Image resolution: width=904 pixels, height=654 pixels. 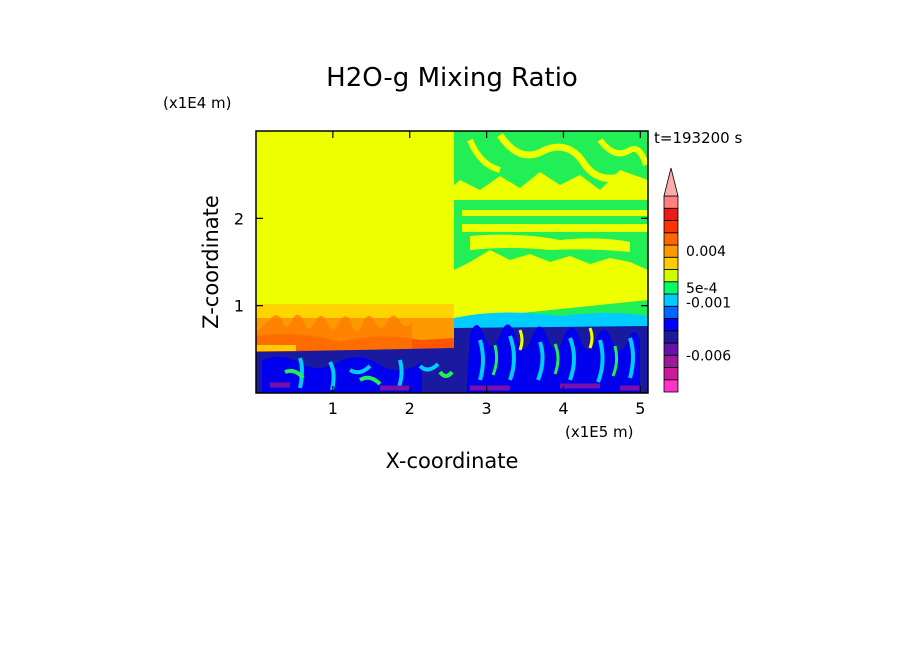 I want to click on colorbar-extend-arrow, so click(x=671, y=182).